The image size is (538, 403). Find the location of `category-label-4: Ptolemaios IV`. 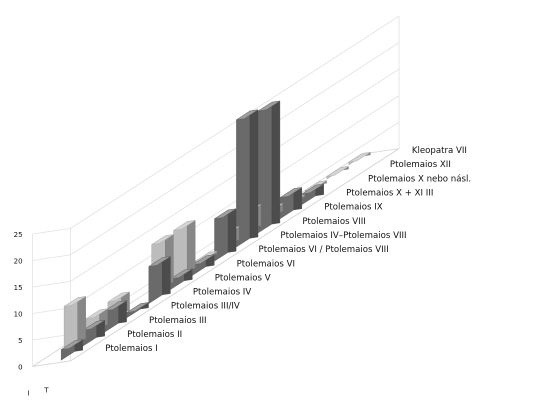

category-label-4: Ptolemaios IV is located at coordinates (222, 293).